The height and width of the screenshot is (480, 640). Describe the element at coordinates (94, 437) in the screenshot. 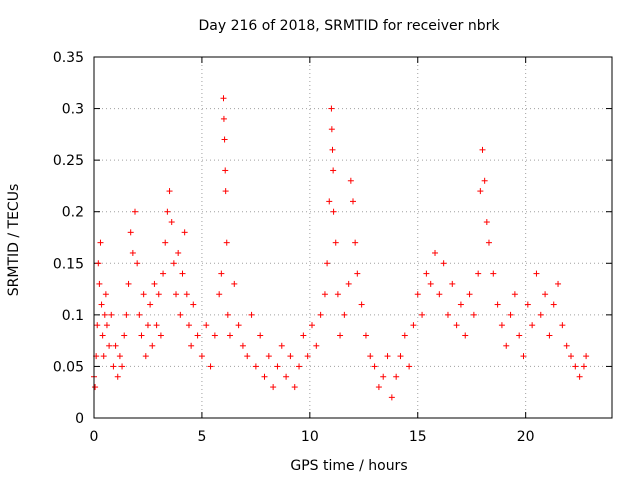

I see `x-tick-label: 0` at that location.